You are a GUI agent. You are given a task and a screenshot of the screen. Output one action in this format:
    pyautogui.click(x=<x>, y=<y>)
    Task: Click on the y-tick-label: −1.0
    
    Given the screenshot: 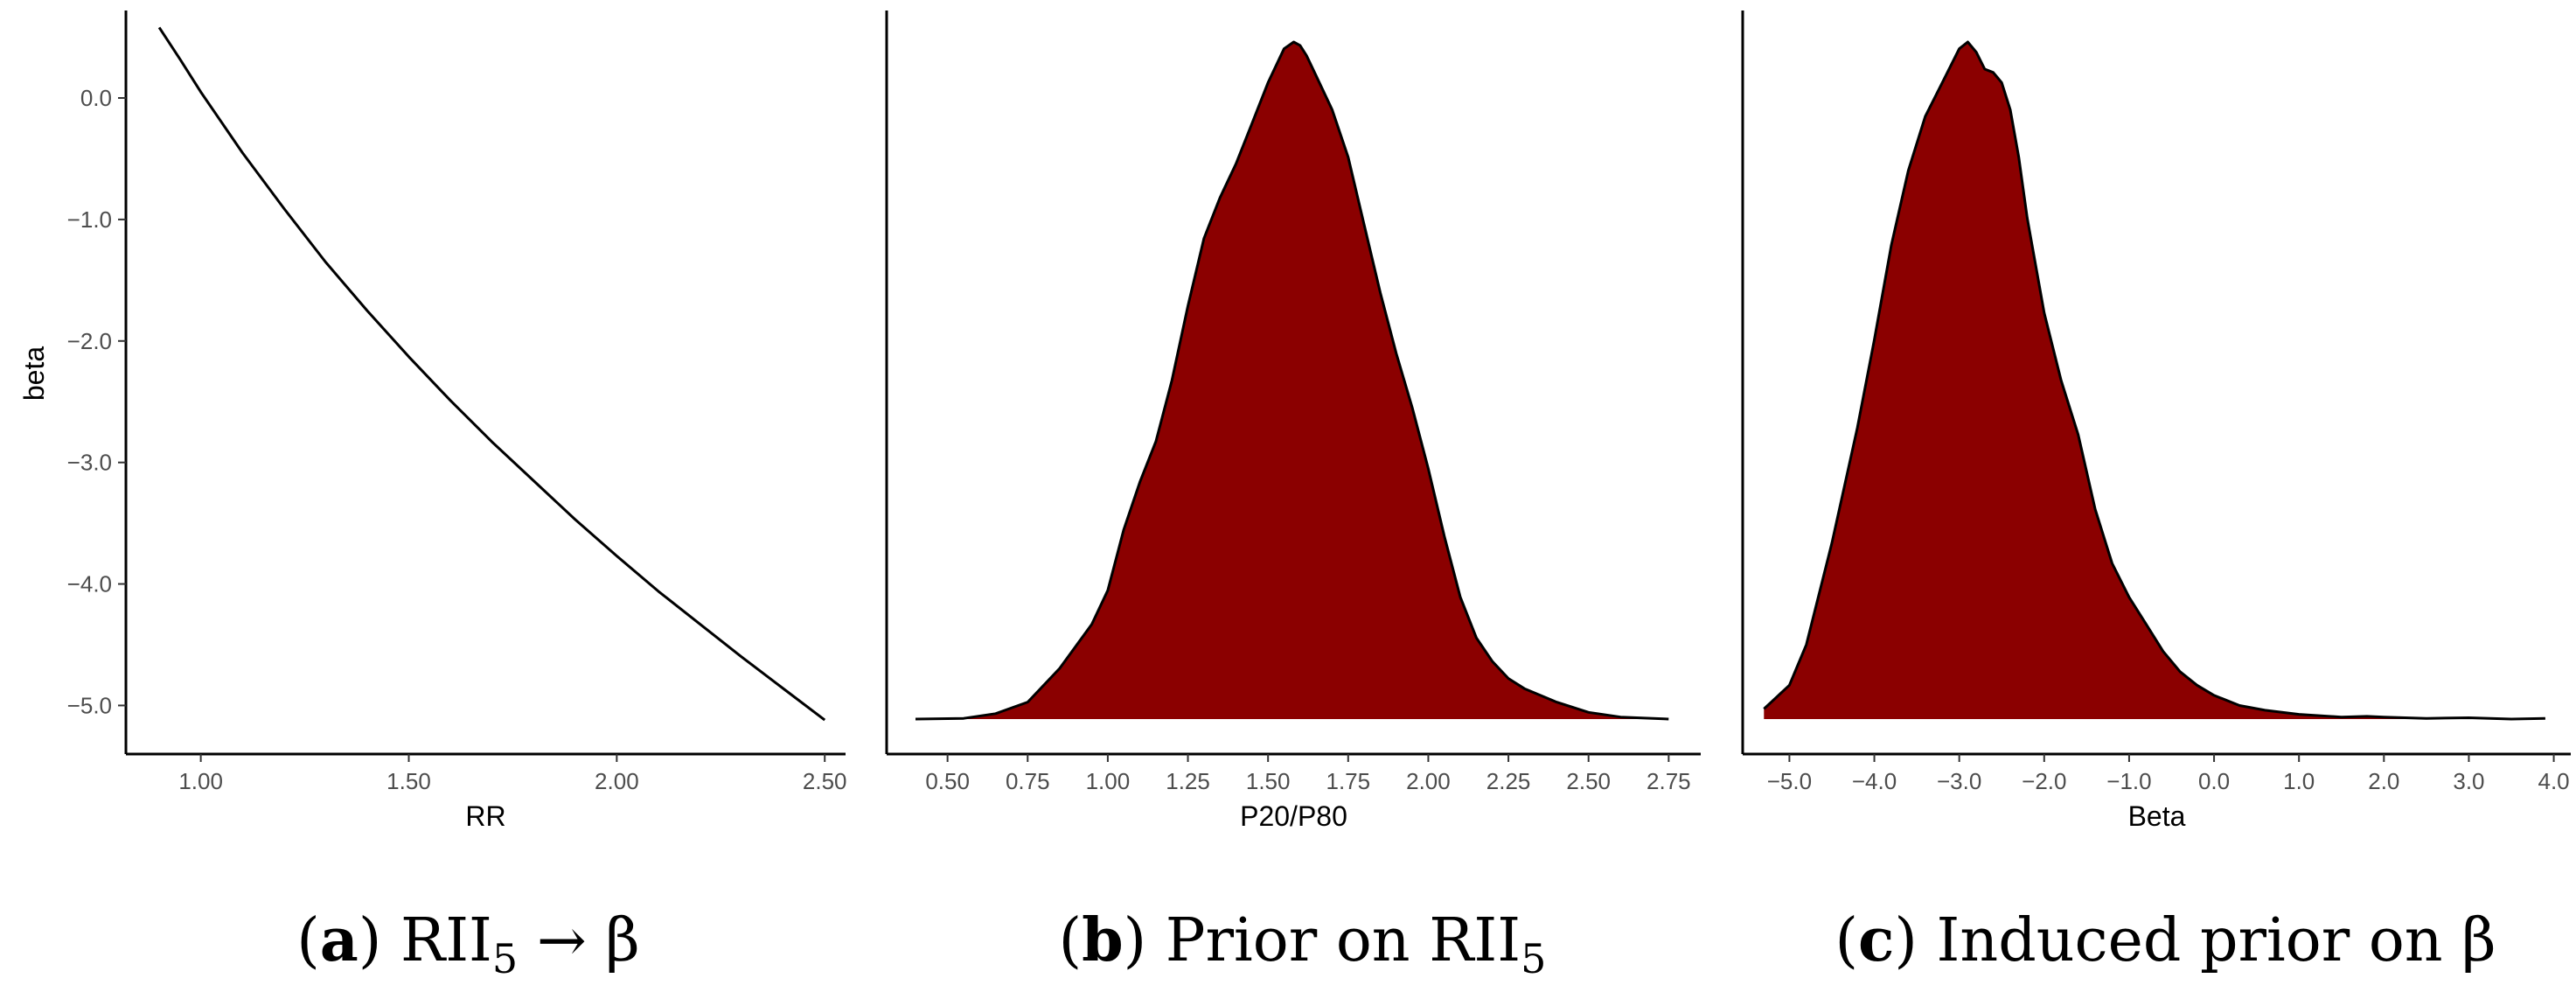 What is the action you would take?
    pyautogui.click(x=89, y=219)
    